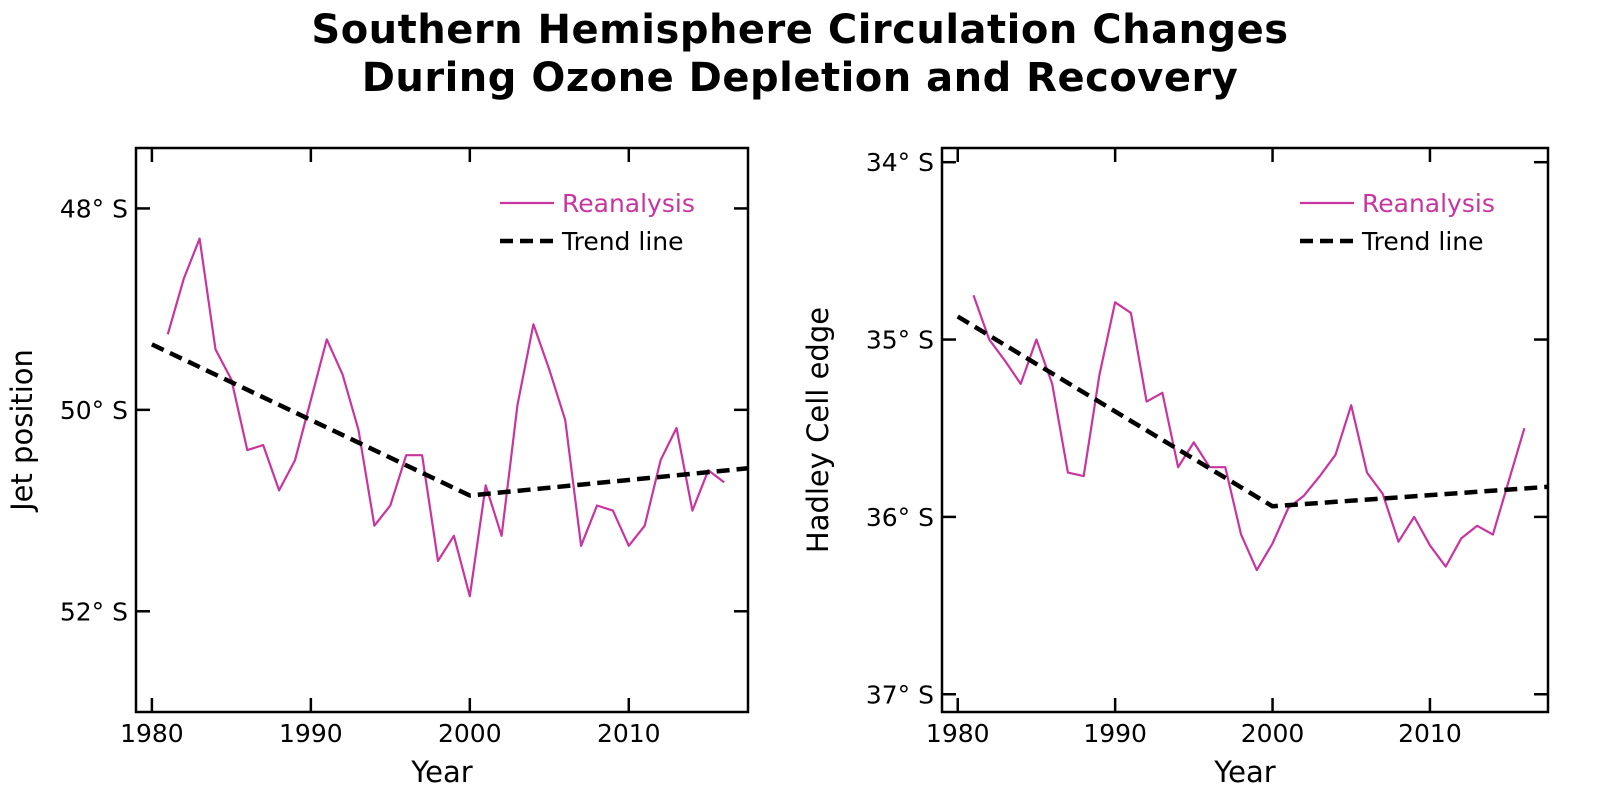  What do you see at coordinates (94, 611) in the screenshot?
I see `y-tick-label: 52° S` at bounding box center [94, 611].